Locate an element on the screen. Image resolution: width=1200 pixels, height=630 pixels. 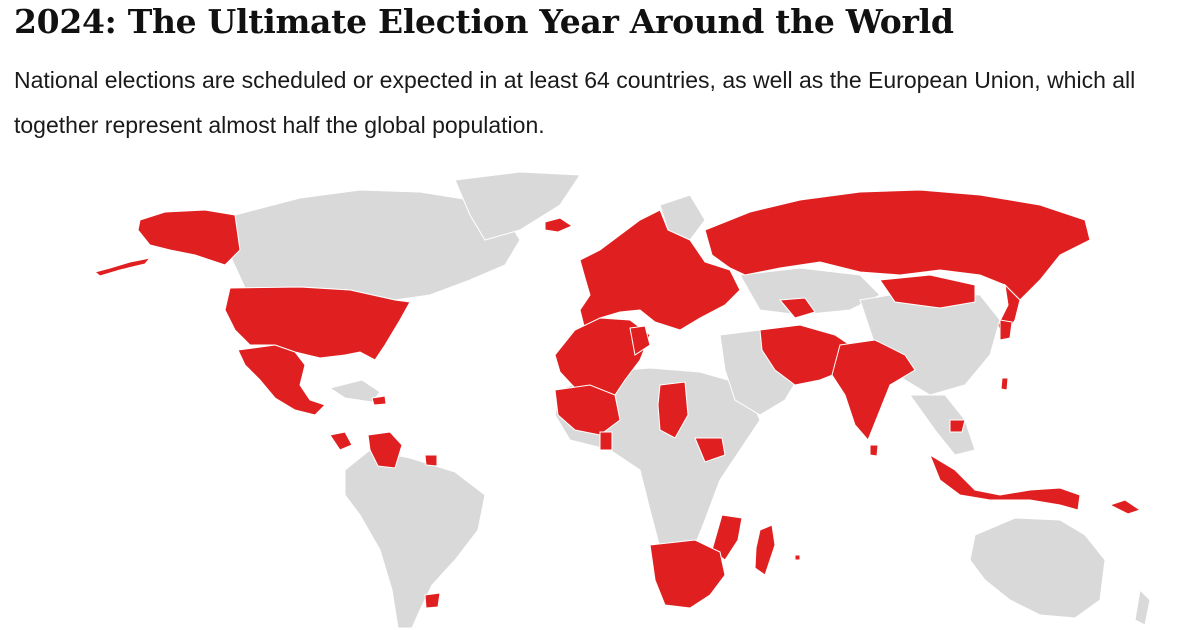
country-mongolia is located at coordinates (927, 291).